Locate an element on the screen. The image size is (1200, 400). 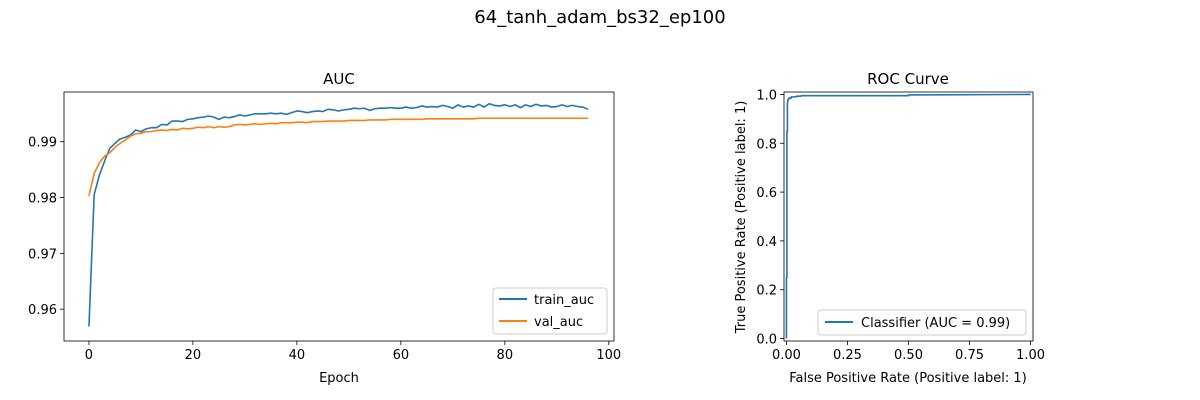
auc-chart-title: AUC is located at coordinates (339, 79).